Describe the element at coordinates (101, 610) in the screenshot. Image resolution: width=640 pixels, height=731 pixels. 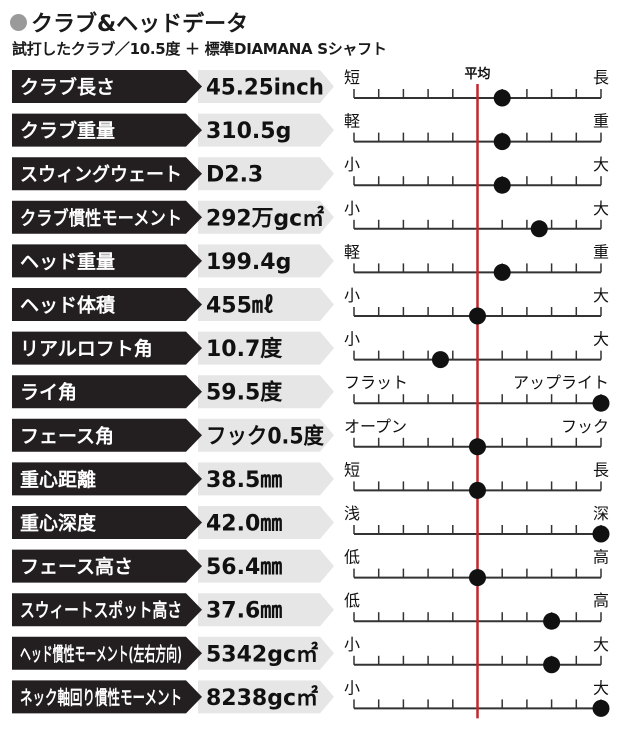
I see `row-label: スウィートスポット高さ` at that location.